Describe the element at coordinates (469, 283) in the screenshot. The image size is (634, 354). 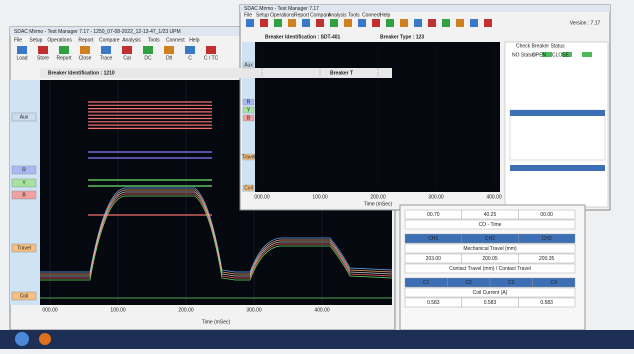
I see `table-text: C2` at that location.